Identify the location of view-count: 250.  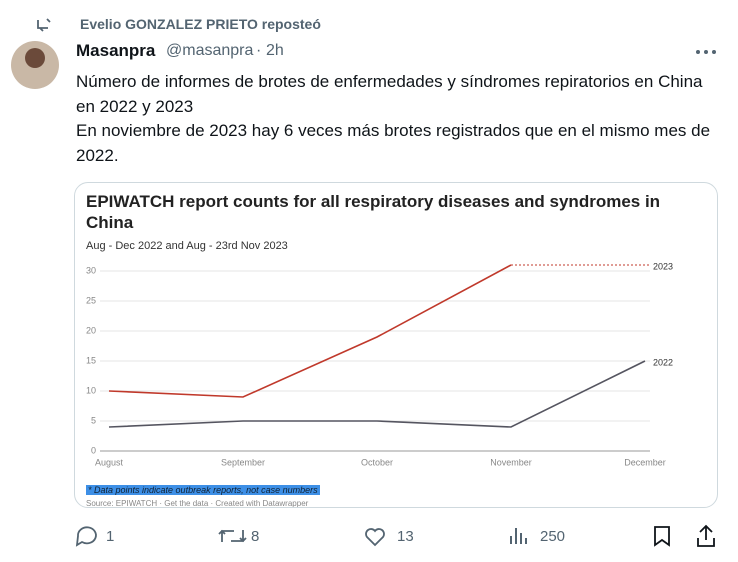
(552, 536).